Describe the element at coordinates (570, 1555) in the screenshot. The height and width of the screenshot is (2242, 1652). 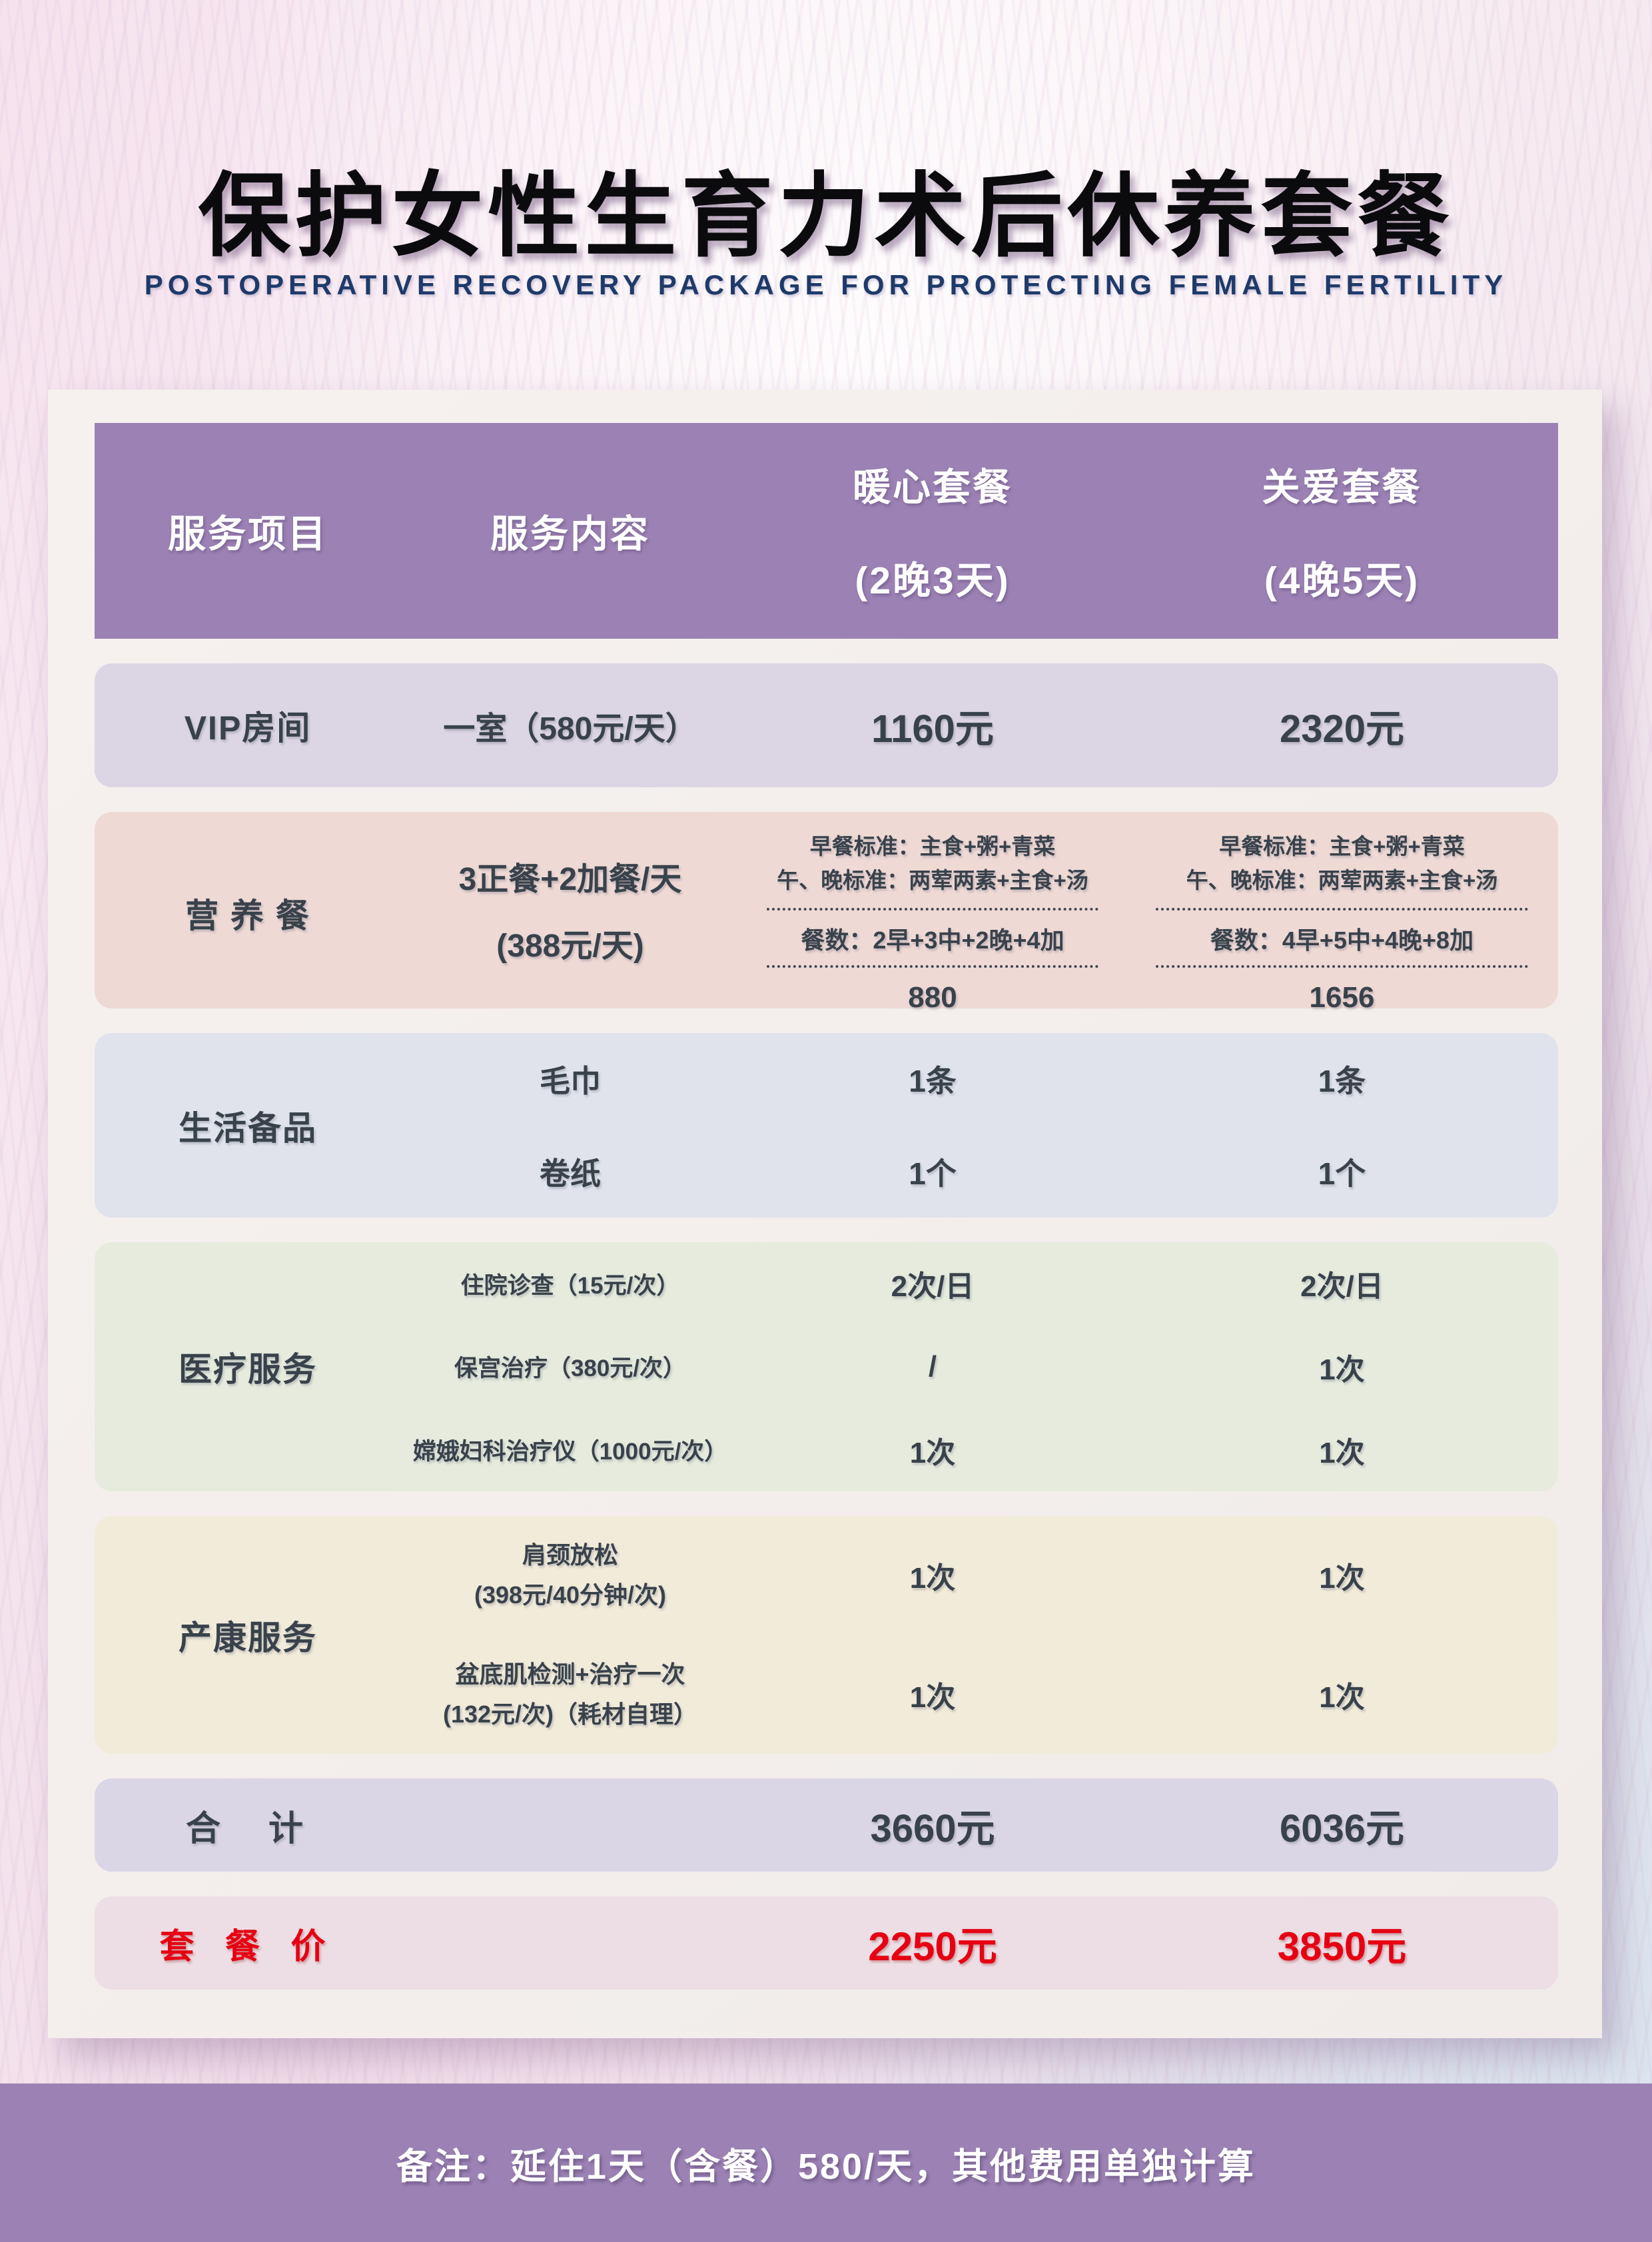
I see `postpartum-item-name: 肩颈放松` at that location.